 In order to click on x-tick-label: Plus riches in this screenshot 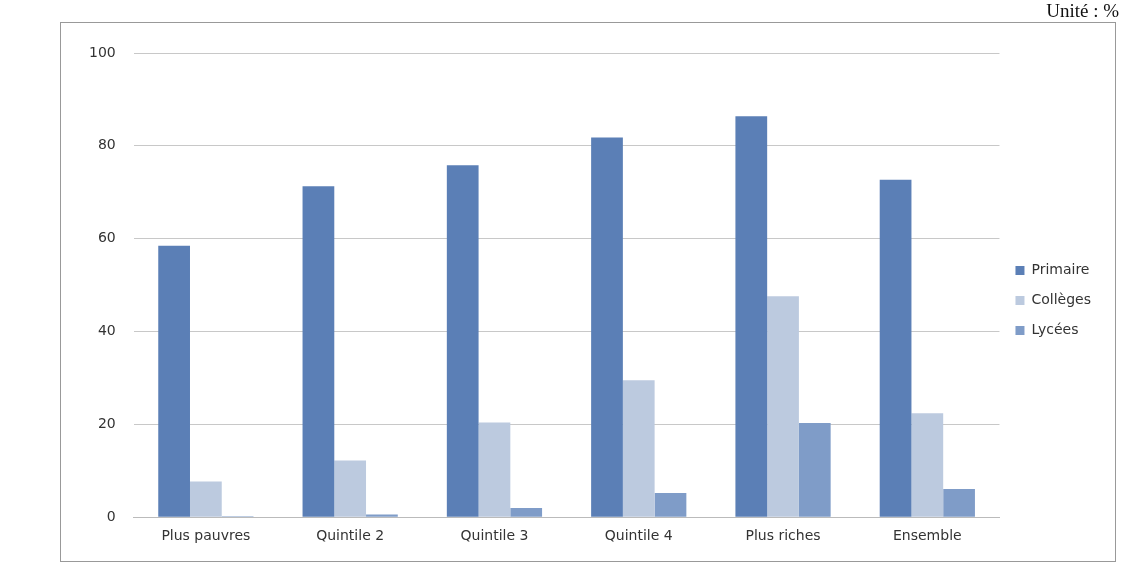, I will do `click(783, 535)`.